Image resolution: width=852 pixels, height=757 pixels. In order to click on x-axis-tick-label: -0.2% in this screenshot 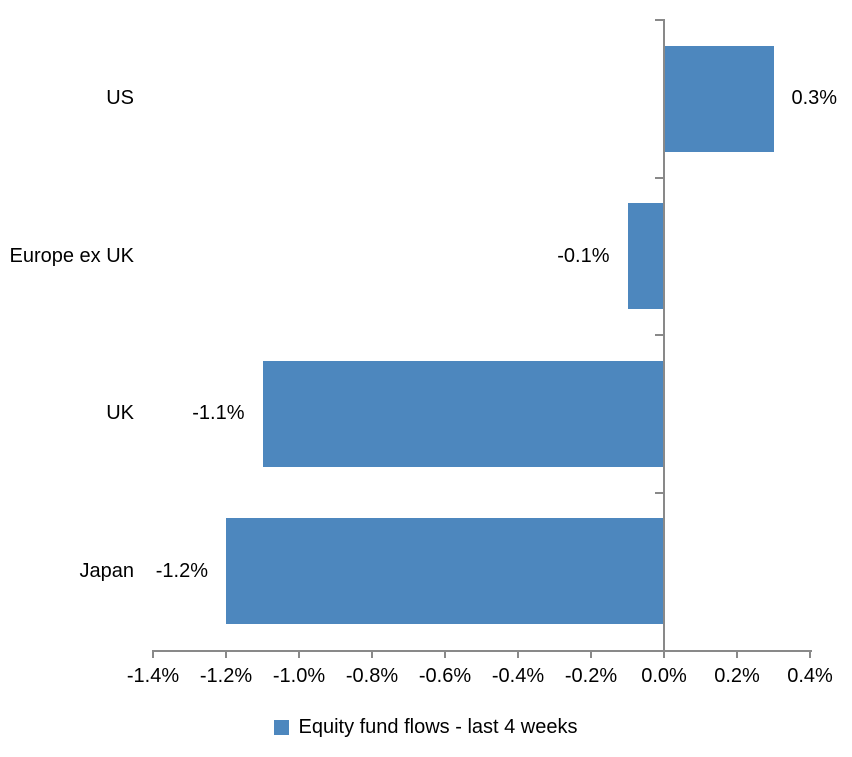, I will do `click(591, 676)`.